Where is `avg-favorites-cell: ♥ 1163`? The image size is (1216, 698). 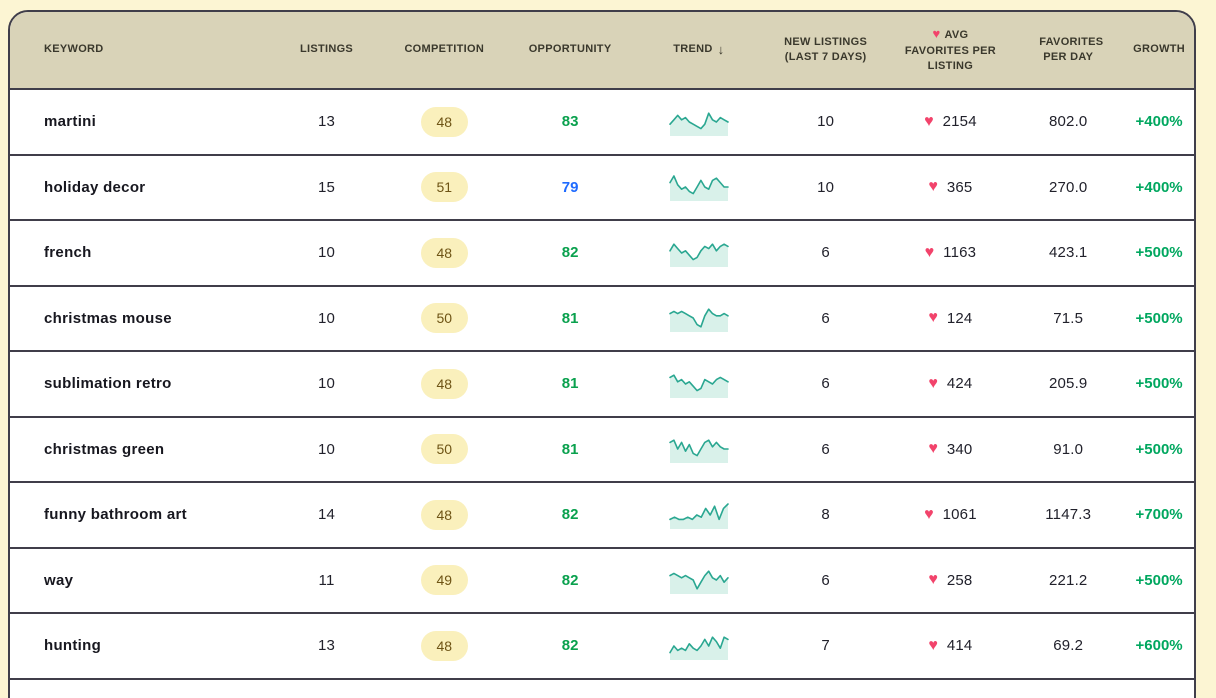 avg-favorites-cell: ♥ 1163 is located at coordinates (951, 252).